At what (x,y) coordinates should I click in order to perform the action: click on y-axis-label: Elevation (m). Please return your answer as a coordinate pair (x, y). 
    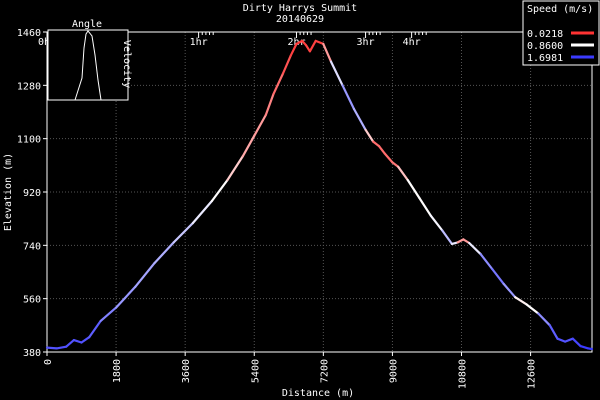
    Looking at the image, I should click on (8, 192).